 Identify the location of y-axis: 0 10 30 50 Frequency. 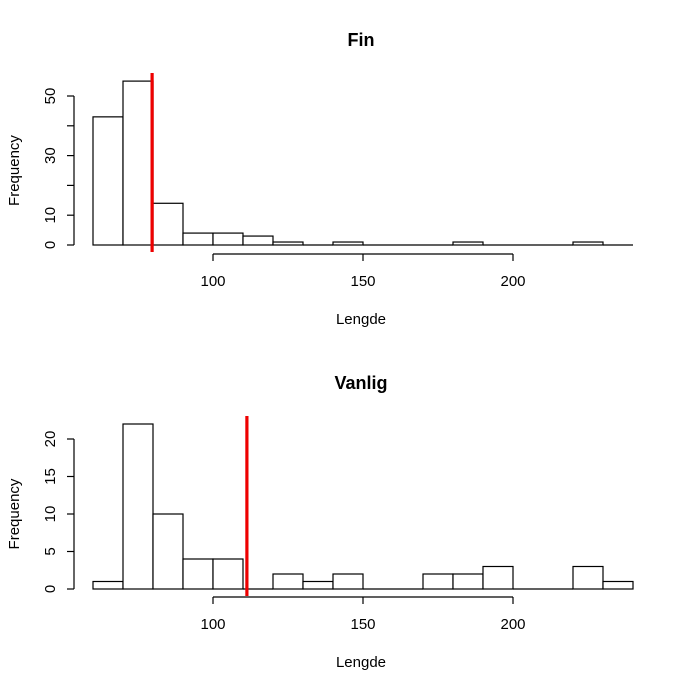
(40, 168).